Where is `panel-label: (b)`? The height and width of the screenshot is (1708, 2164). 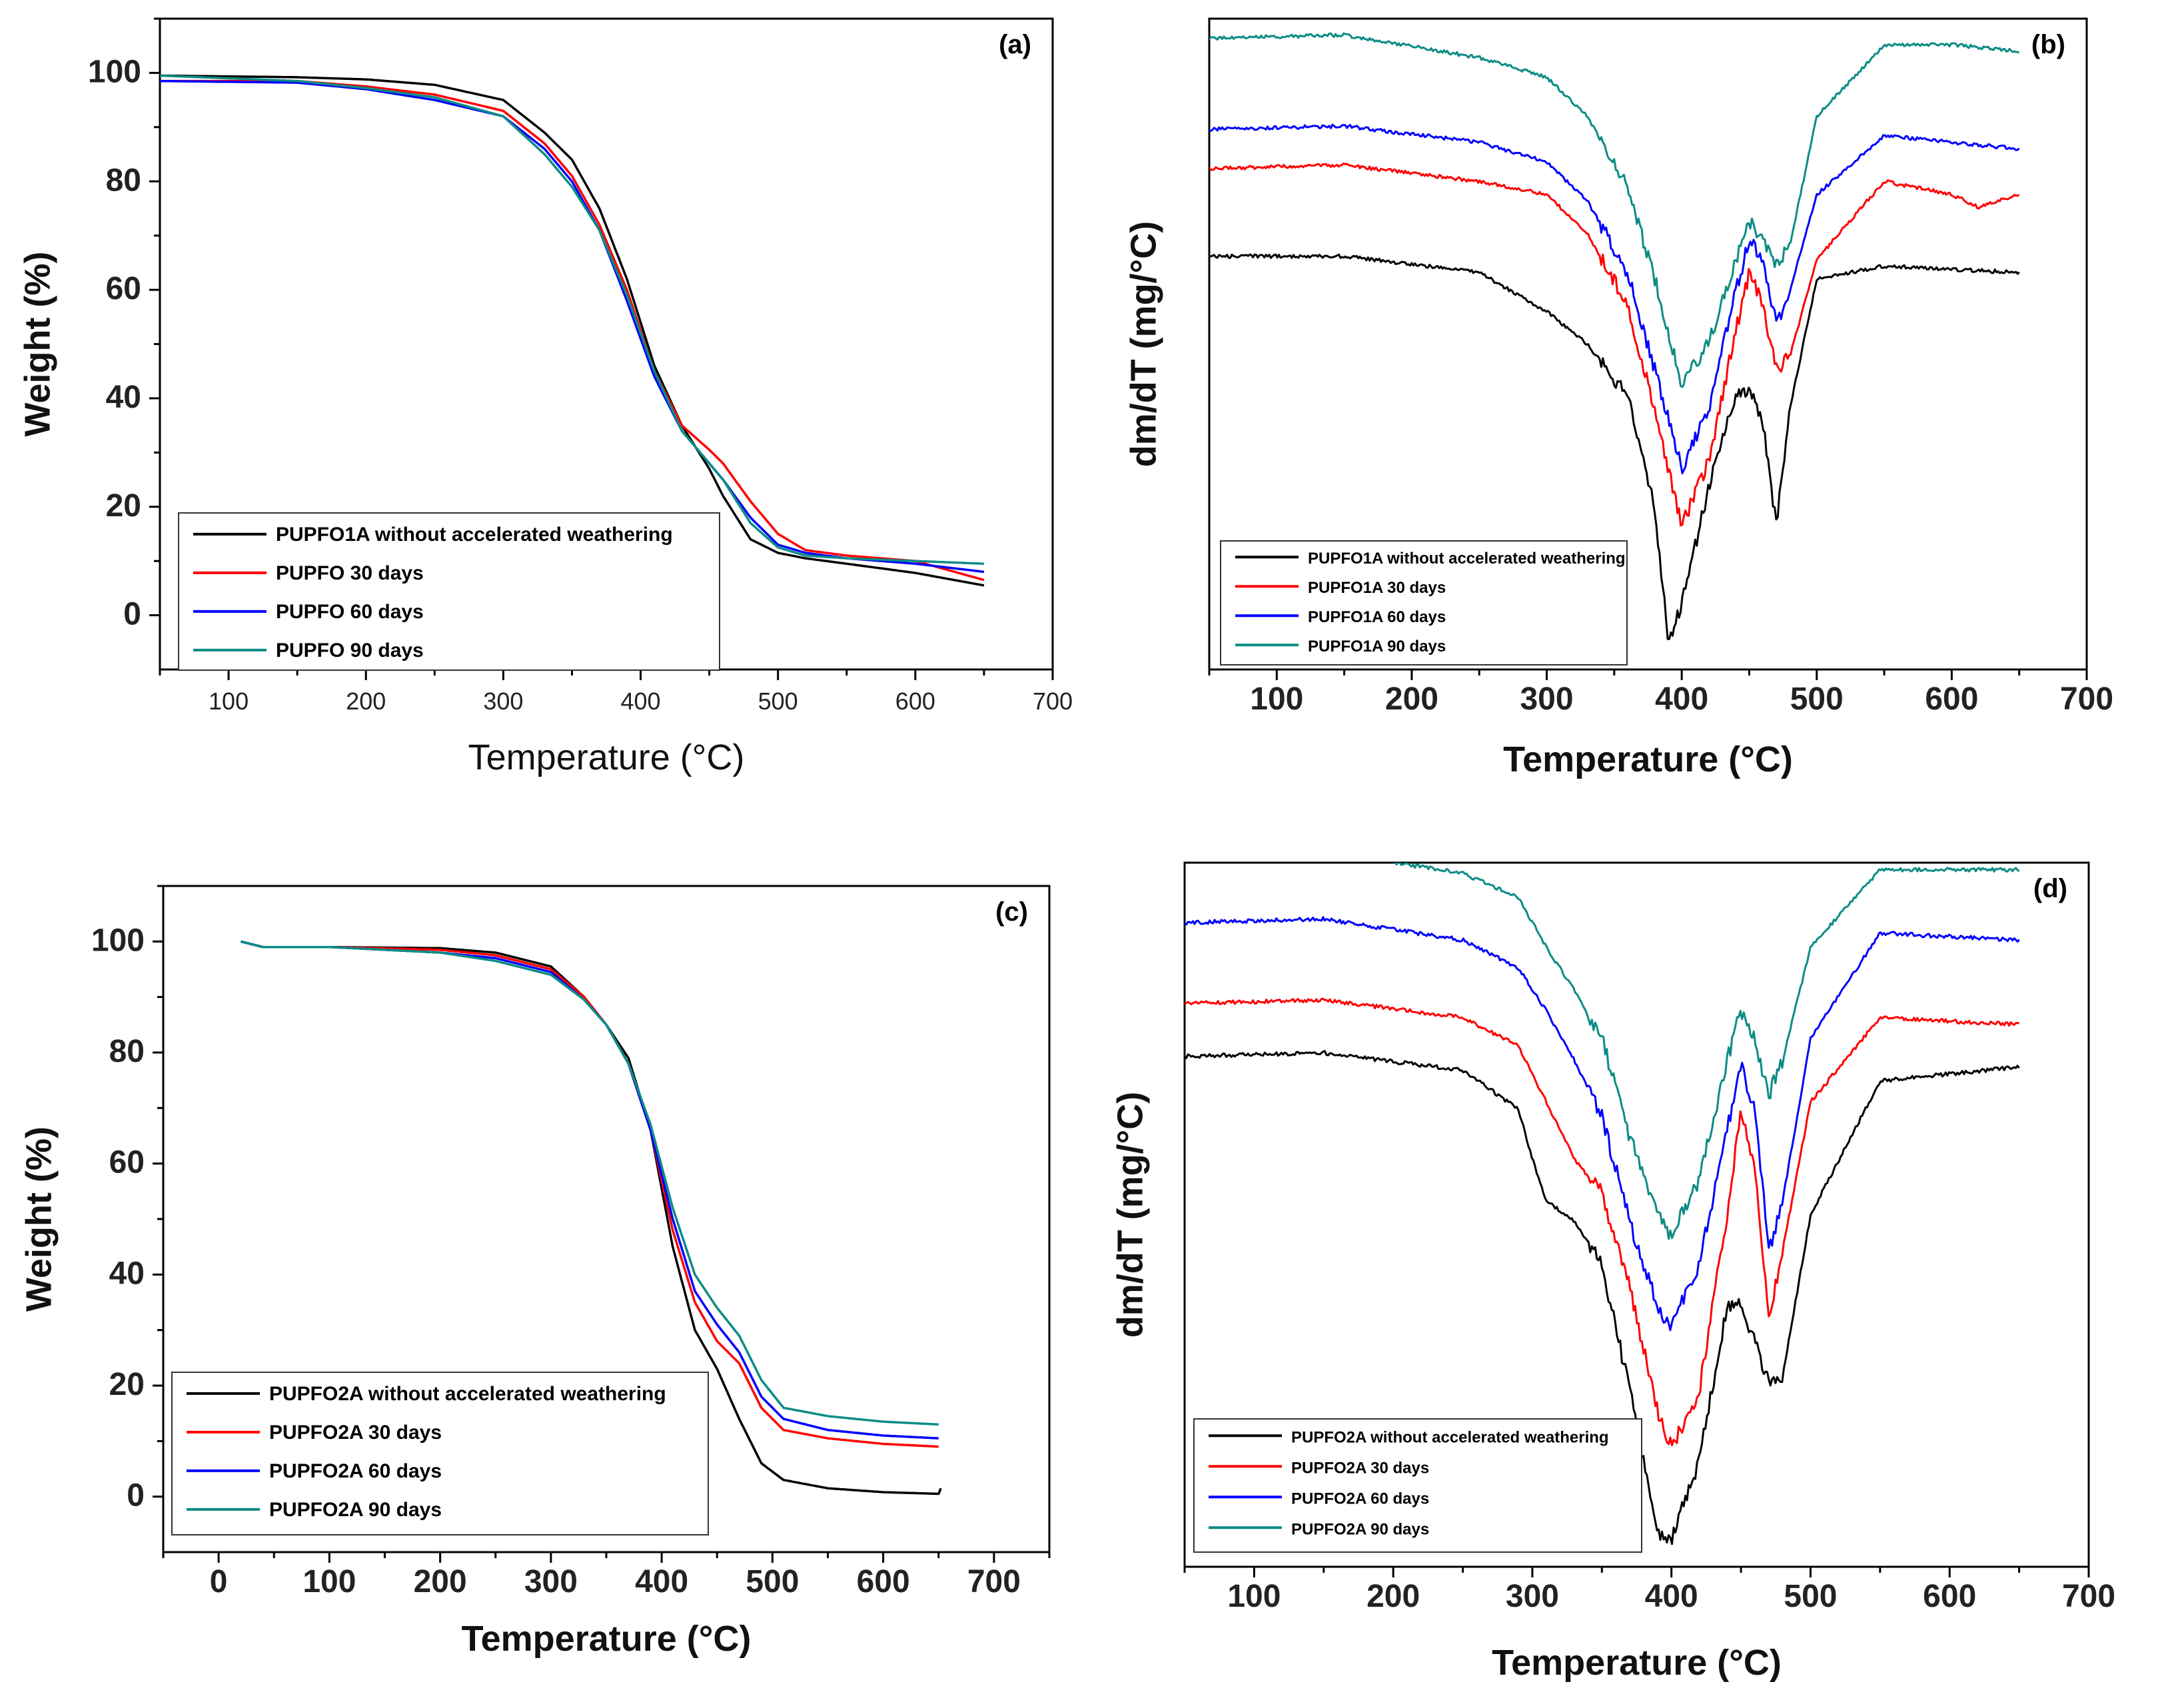
panel-label: (b) is located at coordinates (2048, 44).